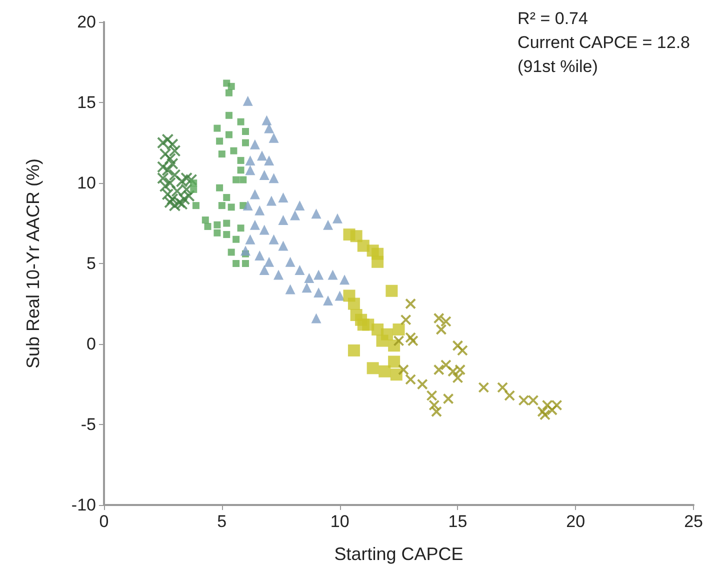  What do you see at coordinates (88, 424) in the screenshot?
I see `y-tick-label: -5` at bounding box center [88, 424].